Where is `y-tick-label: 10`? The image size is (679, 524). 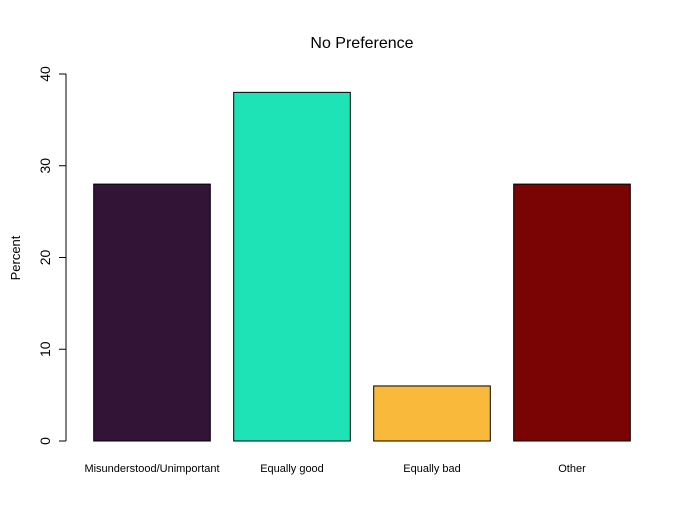 y-tick-label: 10 is located at coordinates (45, 349).